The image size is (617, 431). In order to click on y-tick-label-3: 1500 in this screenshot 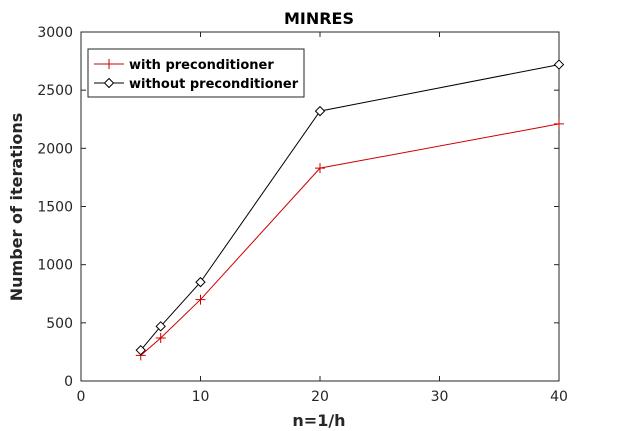, I will do `click(55, 208)`.